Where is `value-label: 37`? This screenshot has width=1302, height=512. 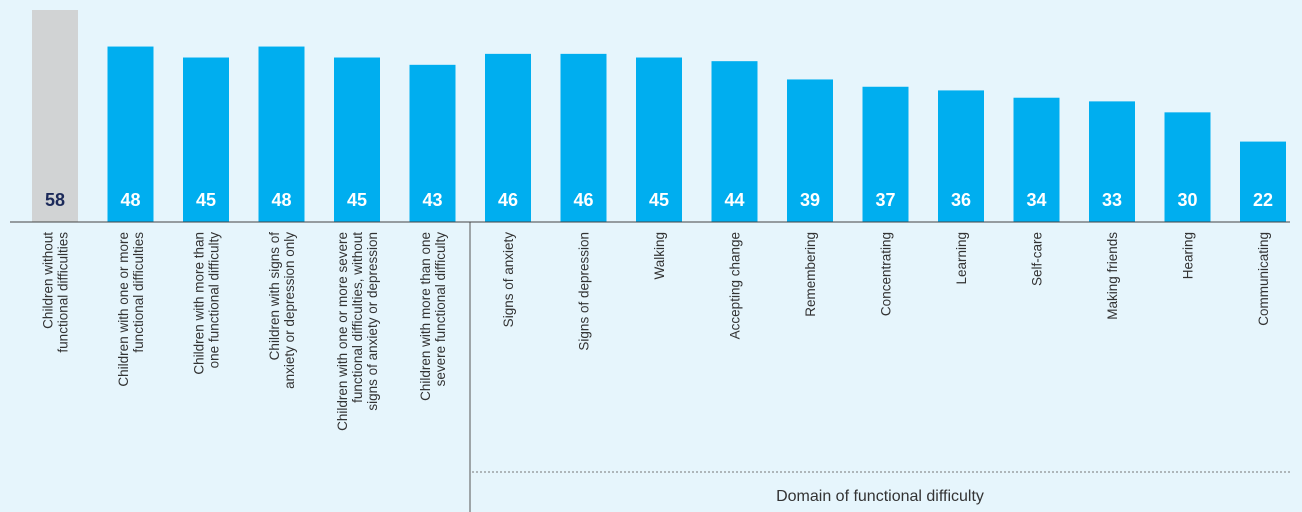
value-label: 37 is located at coordinates (885, 200).